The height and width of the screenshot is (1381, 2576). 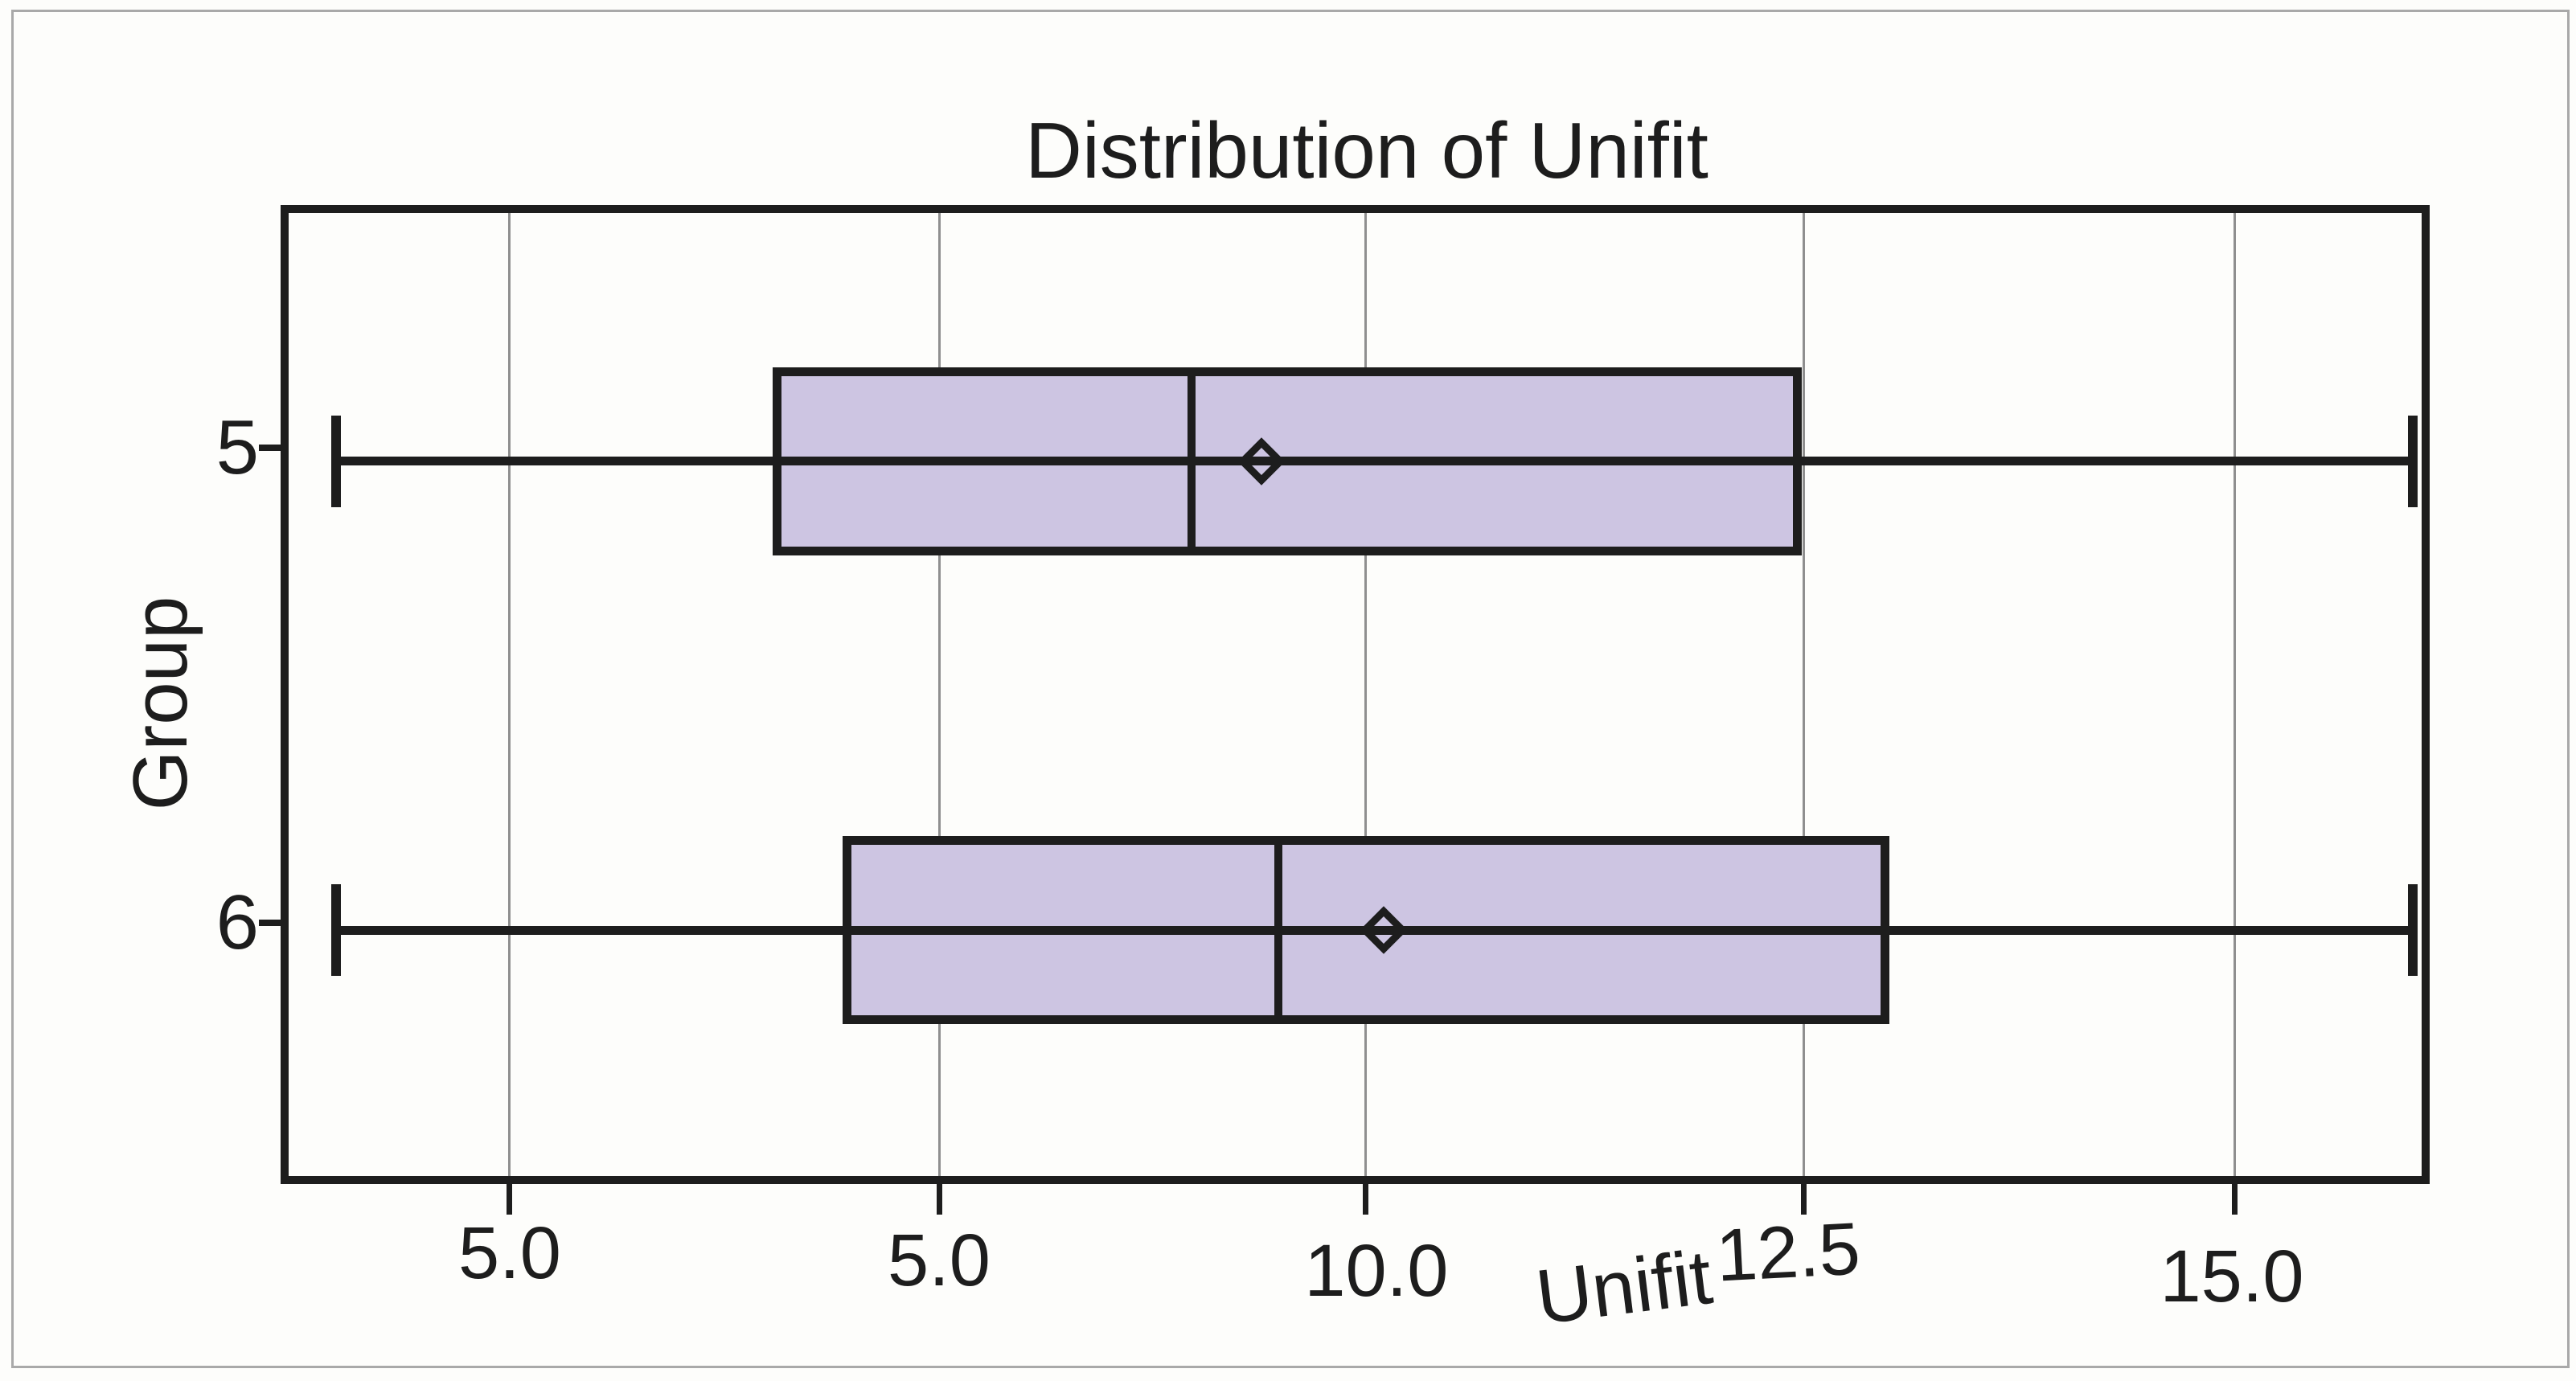 I want to click on y-axis-label: Group, so click(x=160, y=703).